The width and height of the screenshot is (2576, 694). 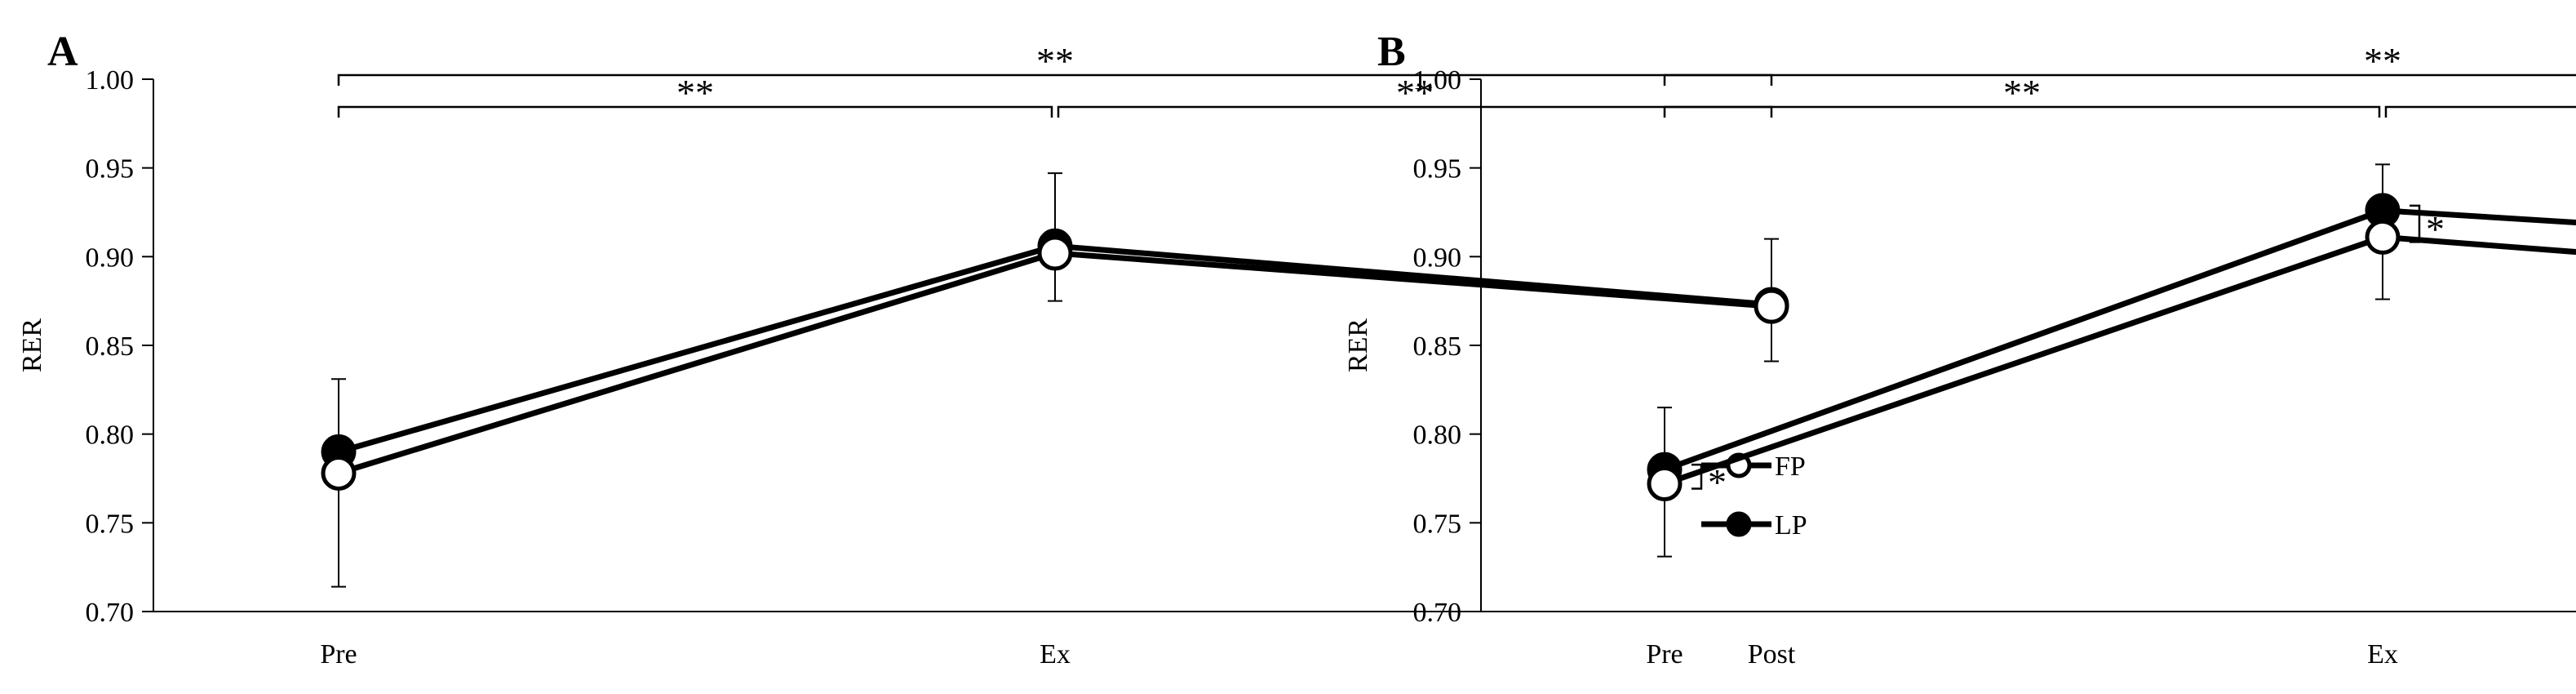 What do you see at coordinates (1791, 525) in the screenshot?
I see `legend-label: LP` at bounding box center [1791, 525].